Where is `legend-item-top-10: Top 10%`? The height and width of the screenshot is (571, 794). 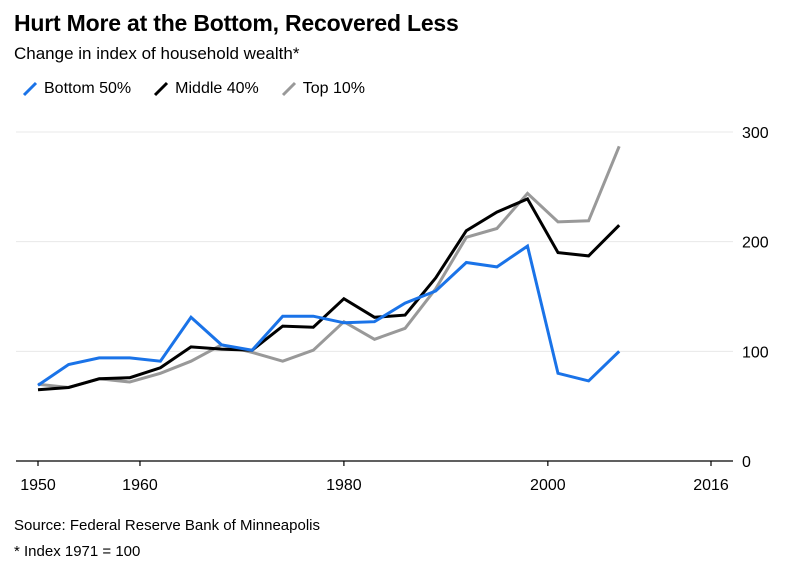
legend-item-top-10: Top 10% is located at coordinates (323, 89).